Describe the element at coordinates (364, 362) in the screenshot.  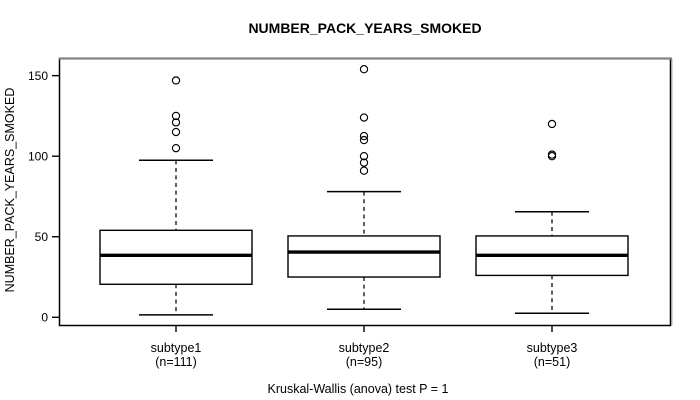
I see `group-count-label: (n=95)` at that location.